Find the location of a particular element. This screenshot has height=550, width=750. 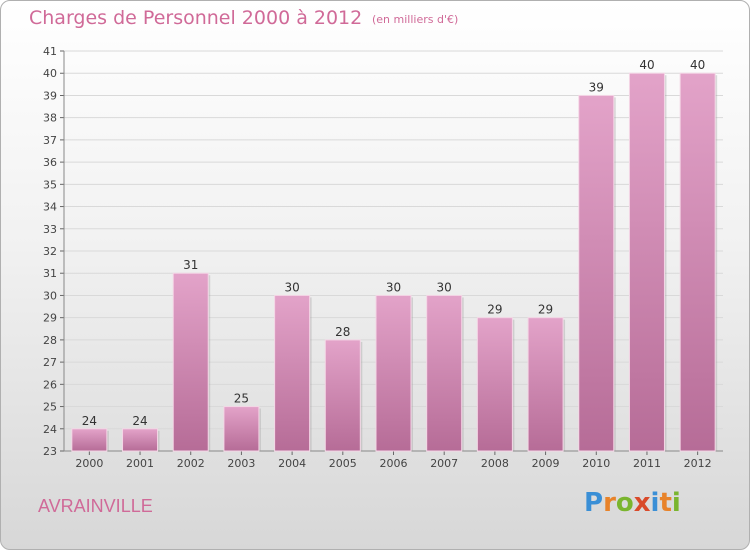

proxiti-logo: Proxiti is located at coordinates (632, 503).